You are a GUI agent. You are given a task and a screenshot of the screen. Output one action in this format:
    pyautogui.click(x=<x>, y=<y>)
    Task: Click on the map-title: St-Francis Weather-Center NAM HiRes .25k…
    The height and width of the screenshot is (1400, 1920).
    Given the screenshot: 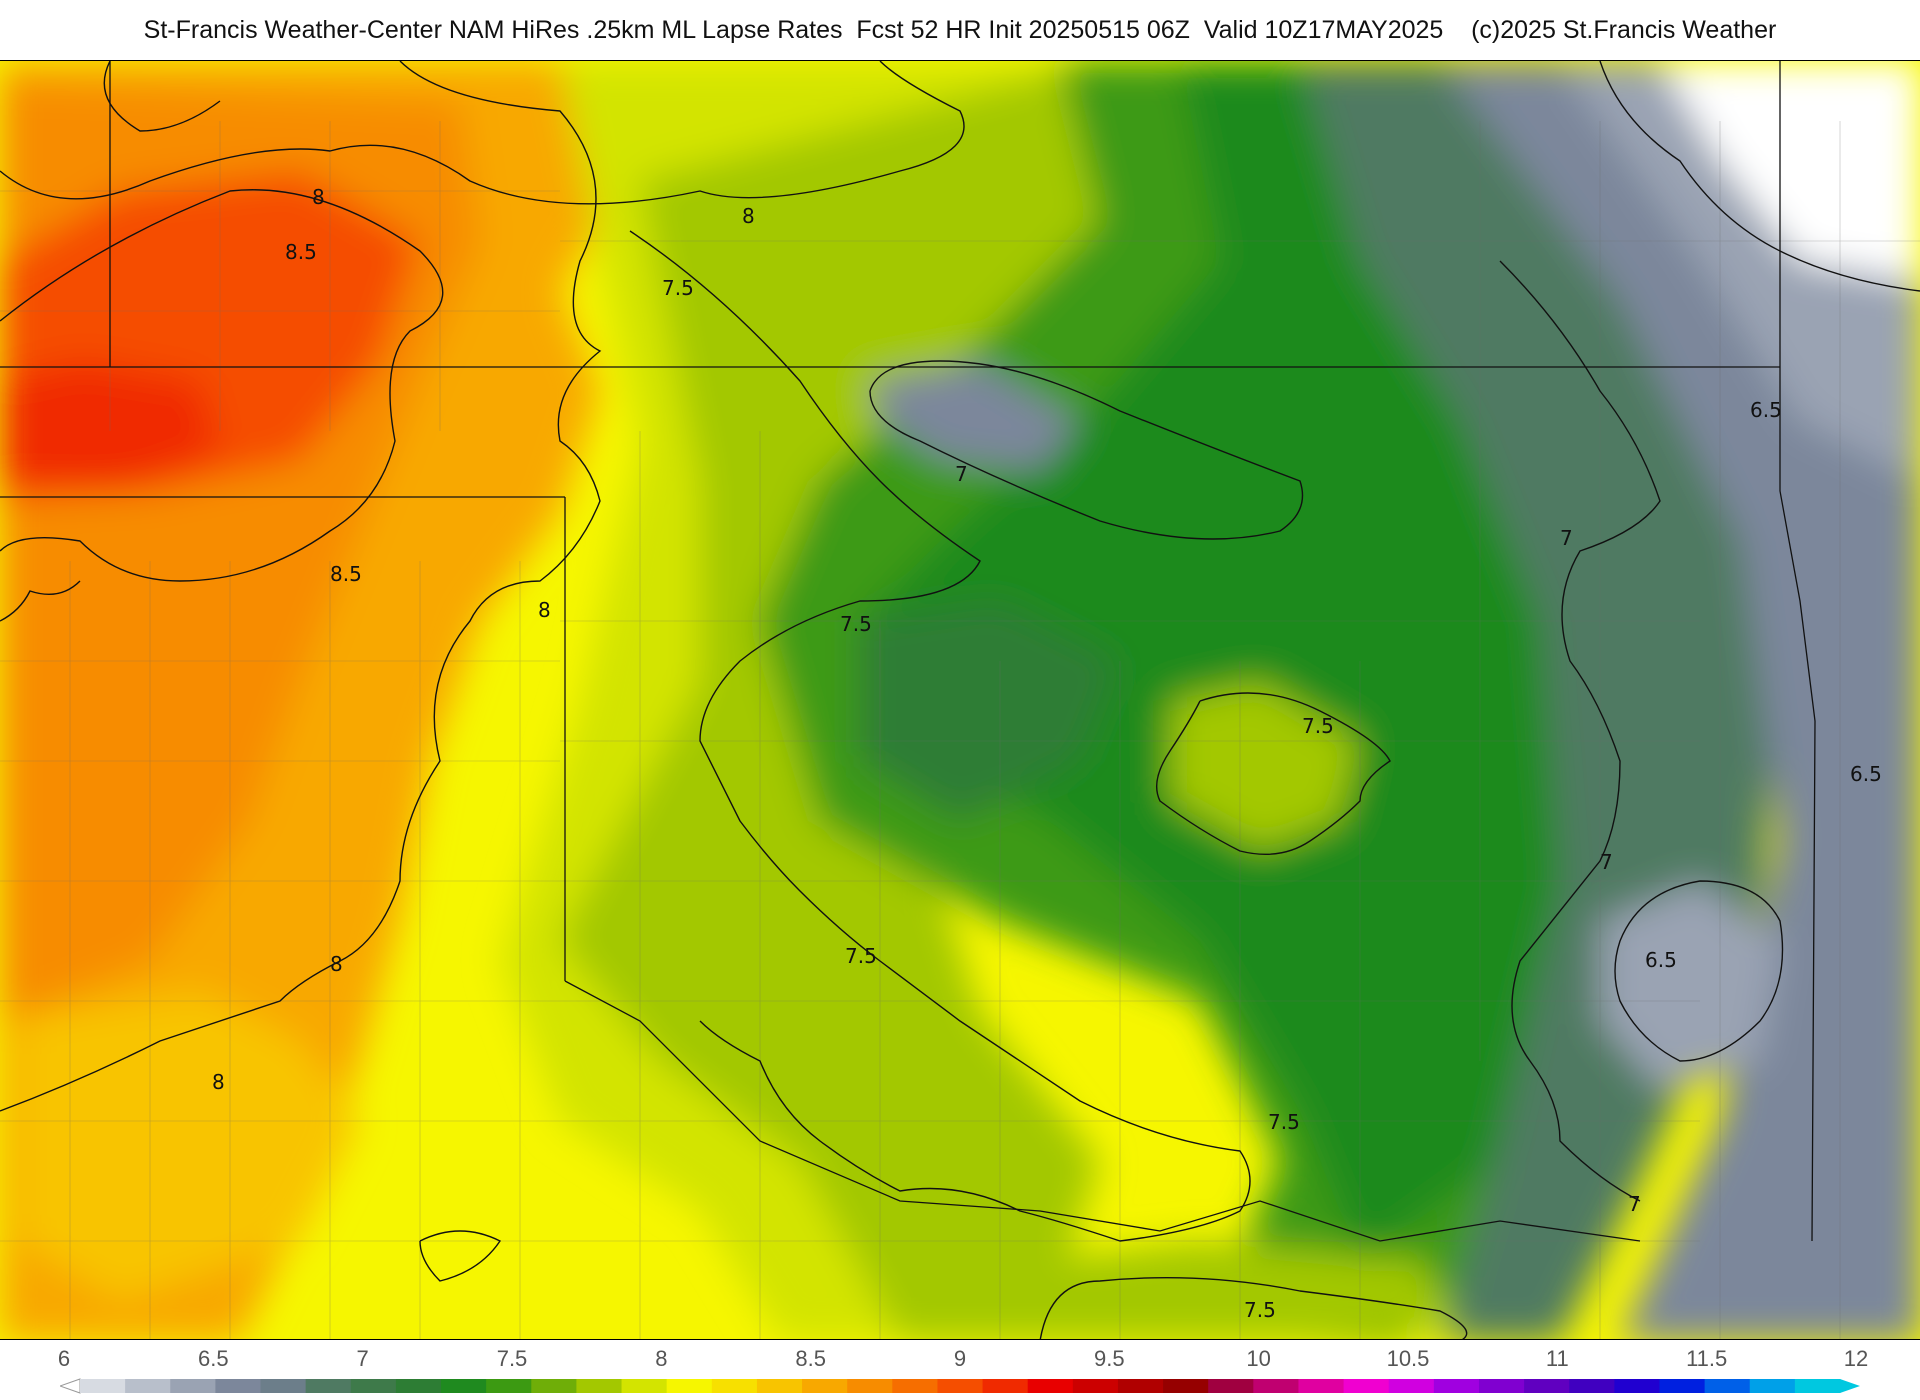 What is the action you would take?
    pyautogui.click(x=960, y=29)
    